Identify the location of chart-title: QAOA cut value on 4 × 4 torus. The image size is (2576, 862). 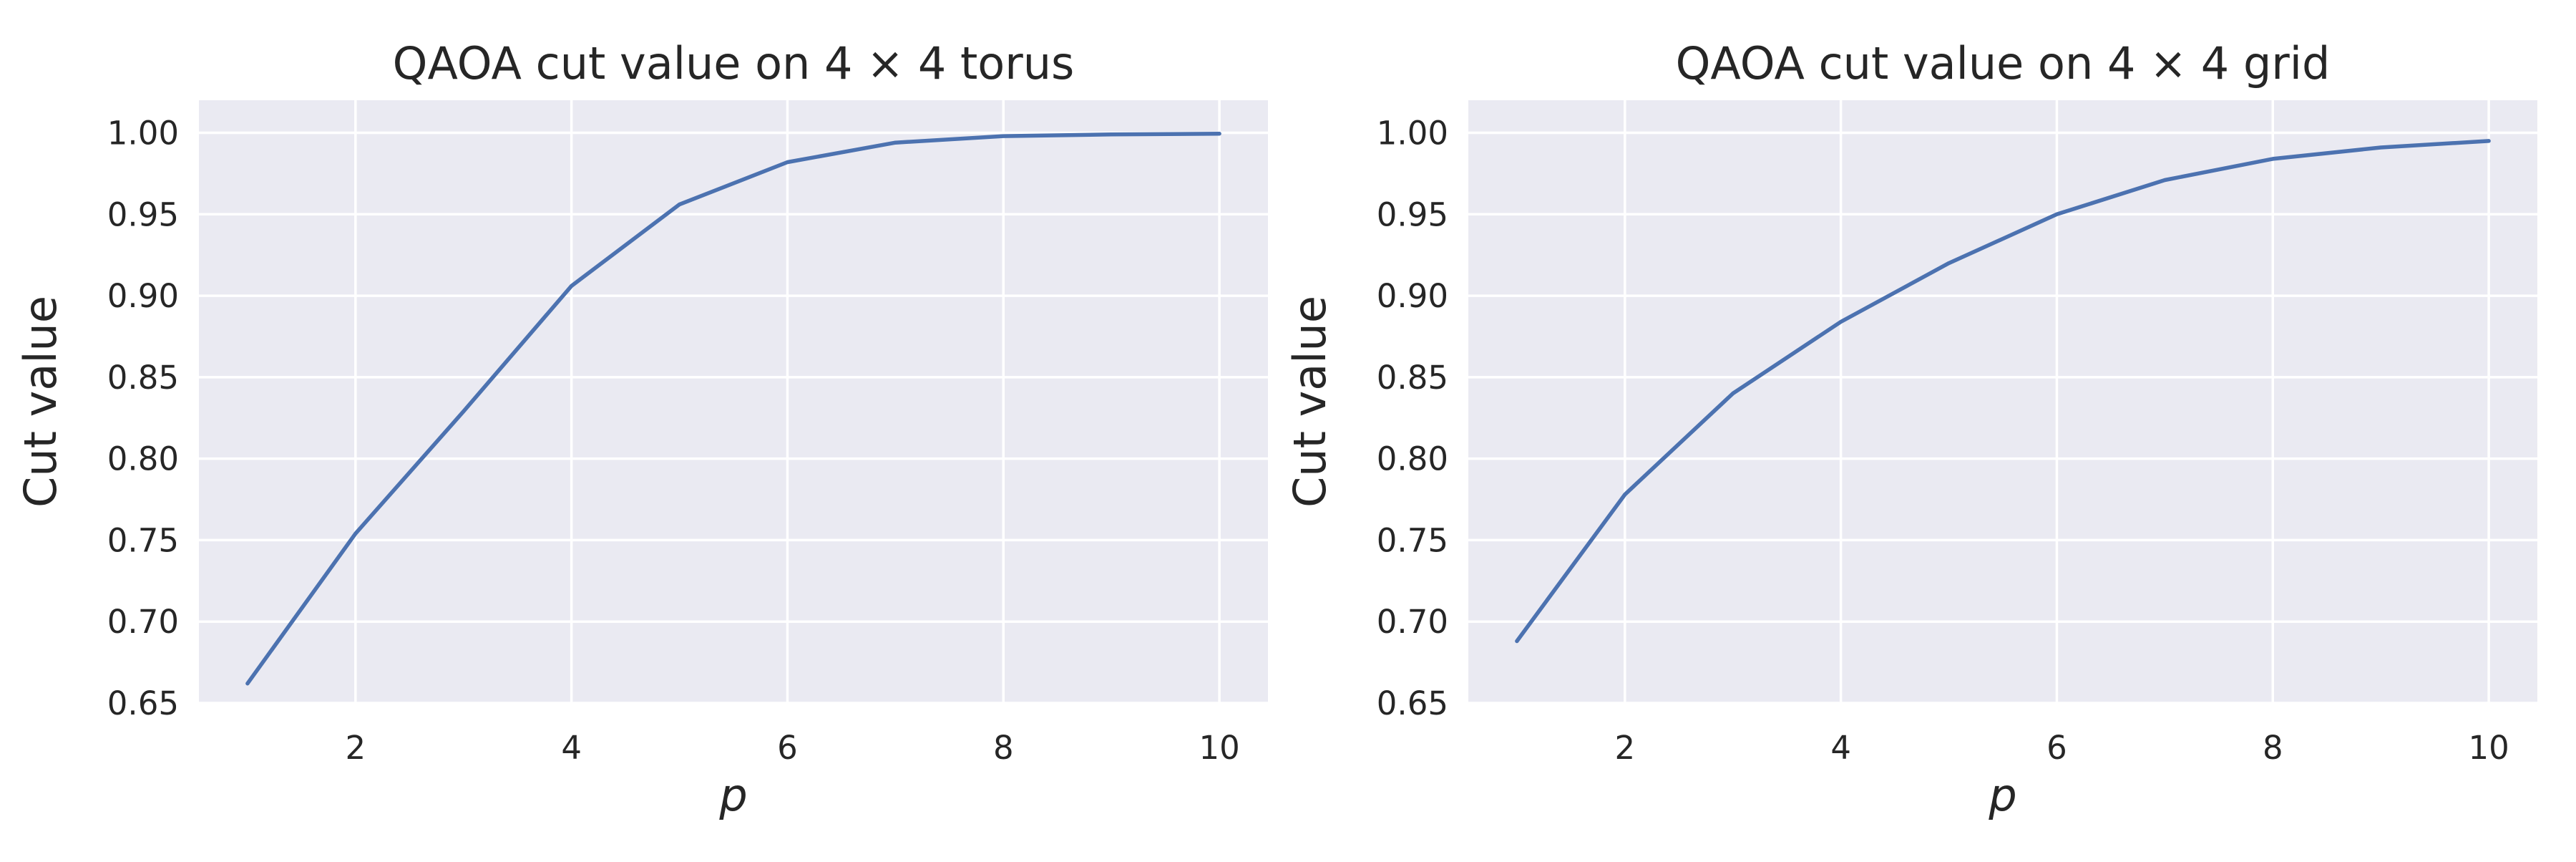
(734, 63).